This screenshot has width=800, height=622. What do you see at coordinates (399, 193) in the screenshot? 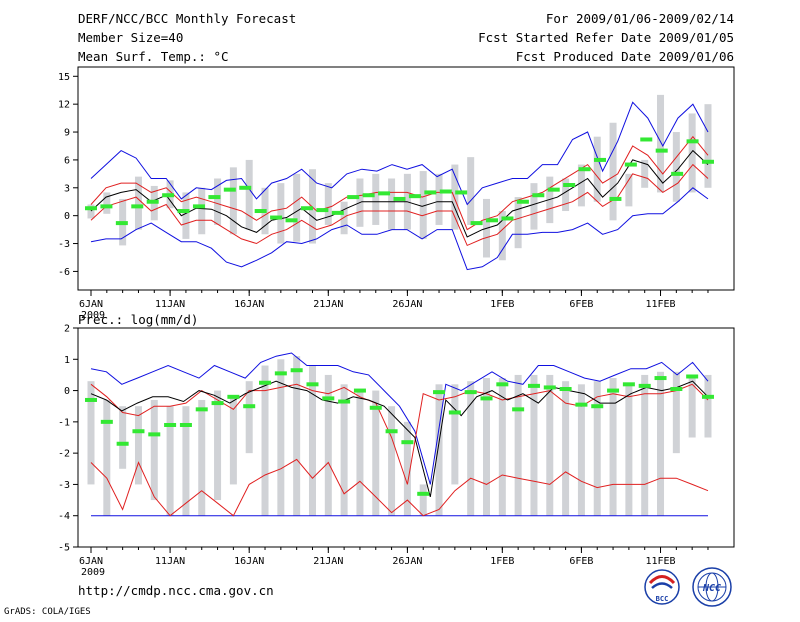
I see `ensemble-mean-line` at bounding box center [399, 193].